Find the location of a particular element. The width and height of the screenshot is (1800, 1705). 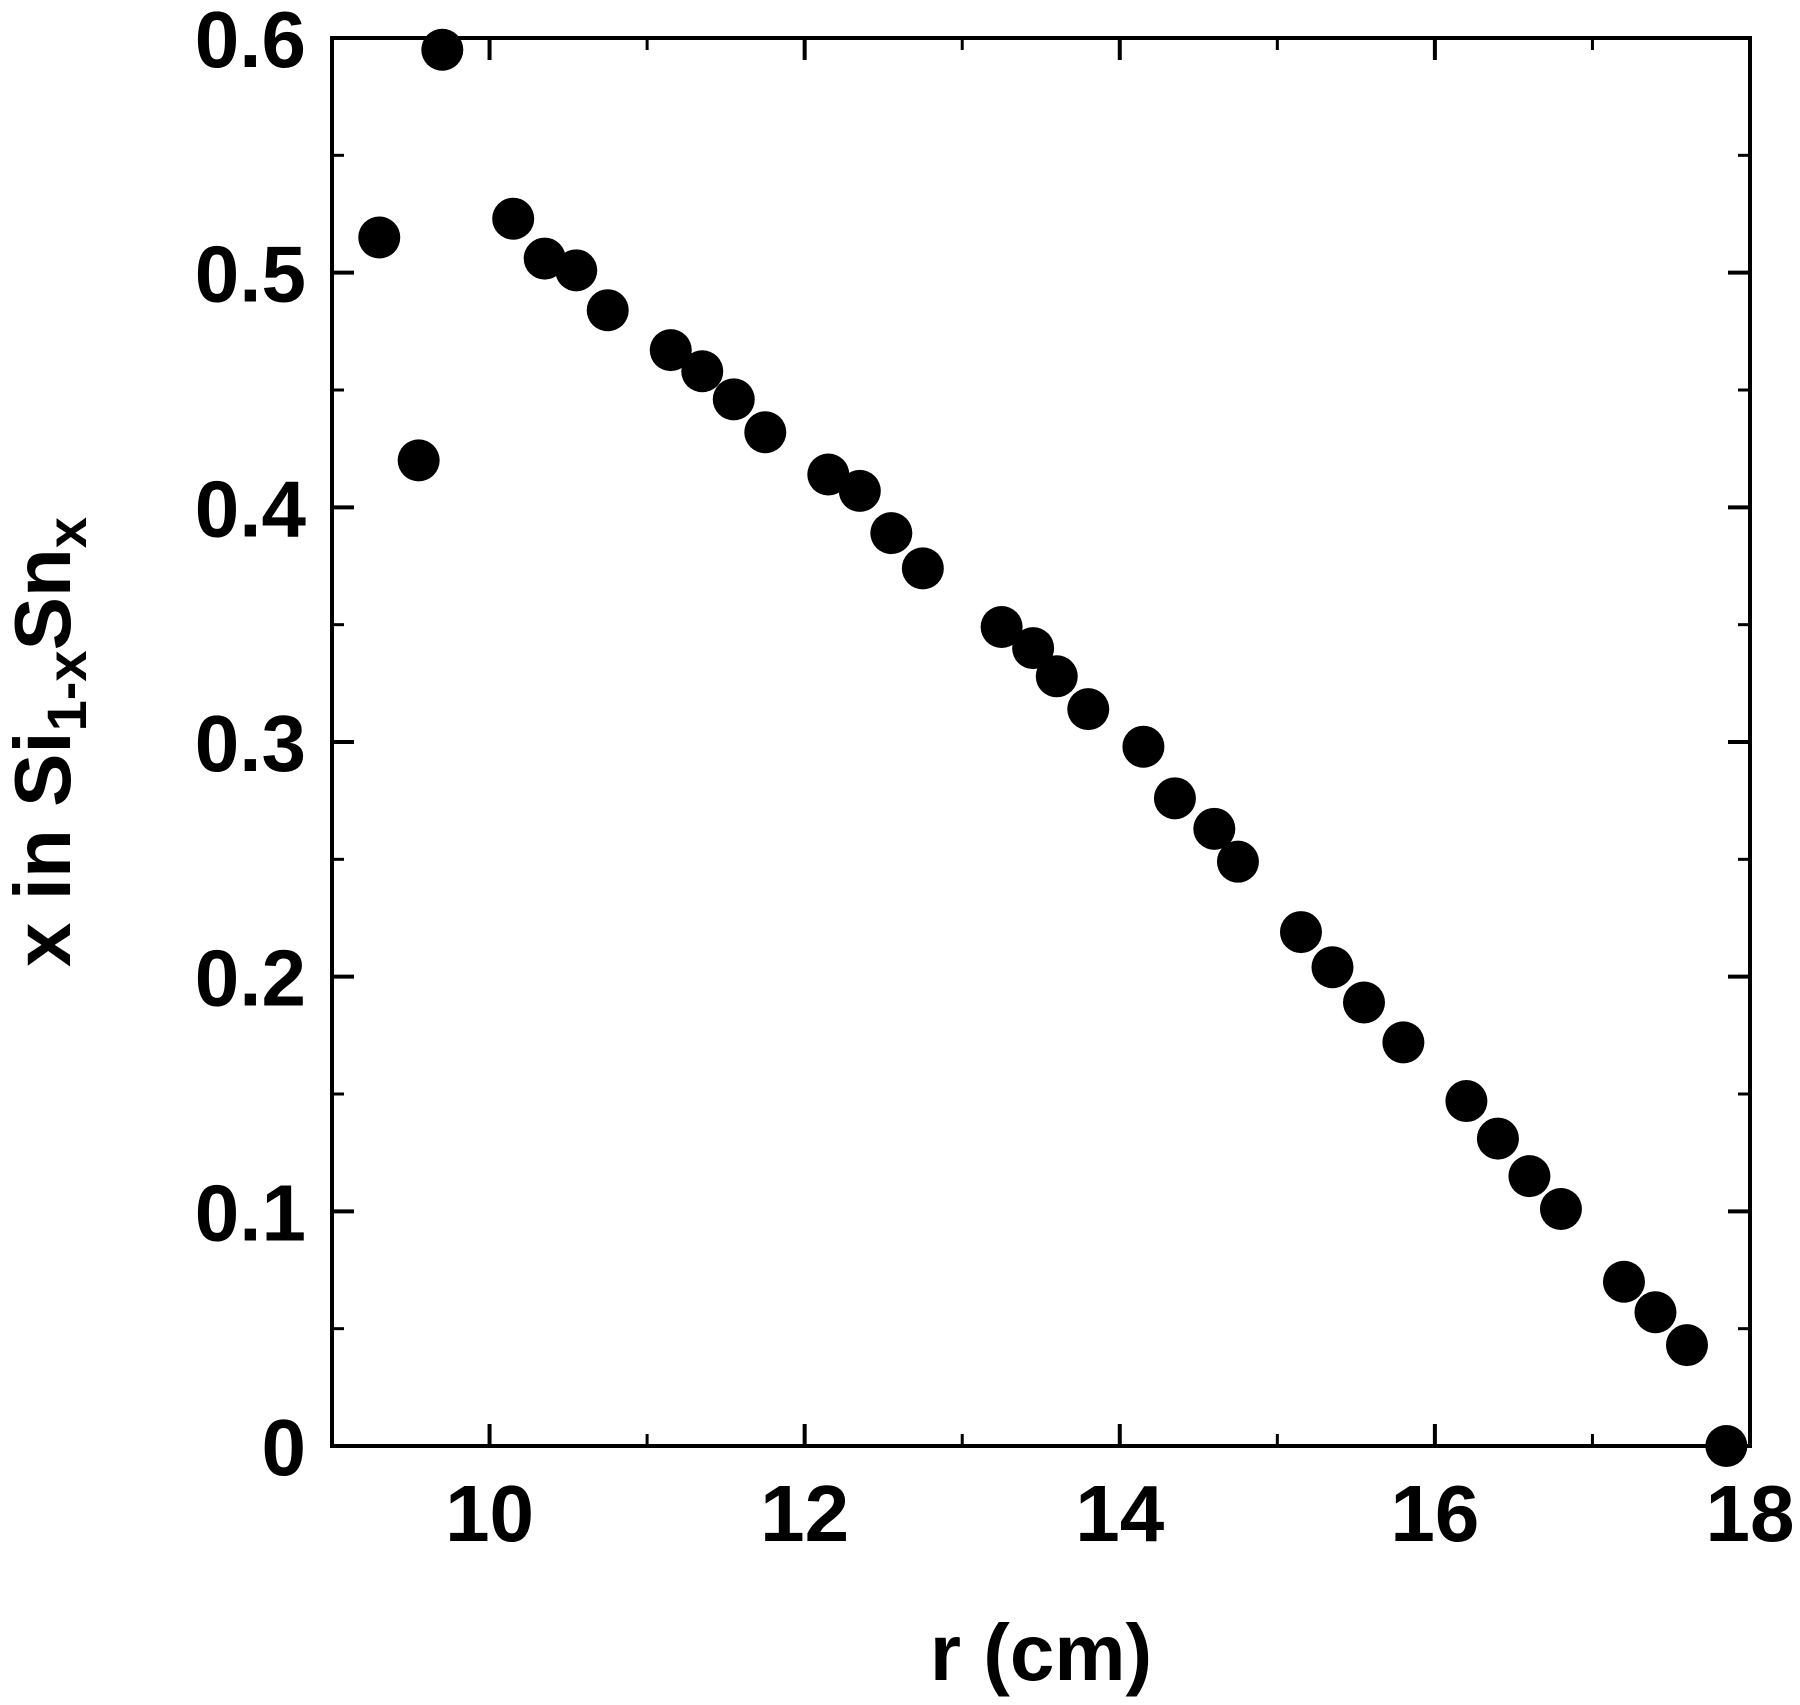

y-tick-label: 0.6 is located at coordinates (250, 42).